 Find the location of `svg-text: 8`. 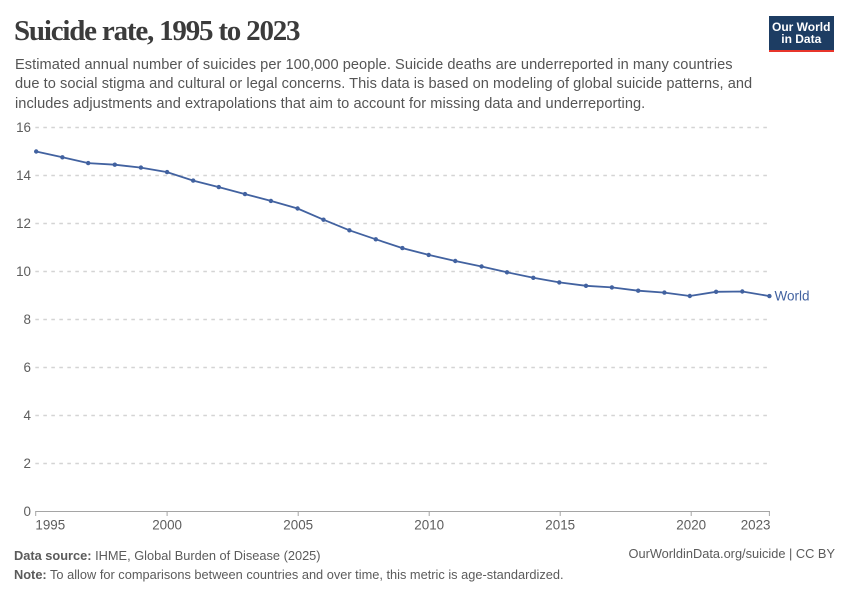

svg-text: 8 is located at coordinates (27, 319).